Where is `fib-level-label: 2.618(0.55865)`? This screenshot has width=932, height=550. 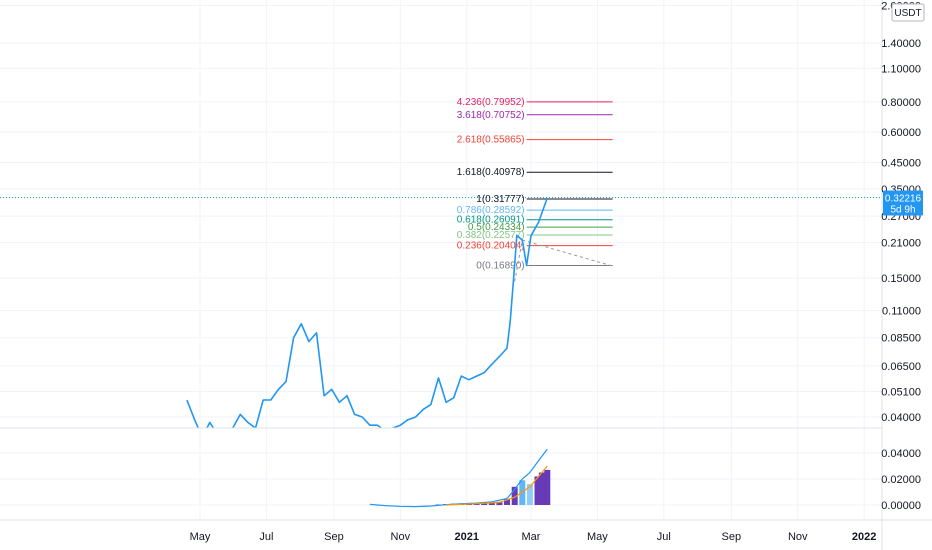 fib-level-label: 2.618(0.55865) is located at coordinates (491, 140).